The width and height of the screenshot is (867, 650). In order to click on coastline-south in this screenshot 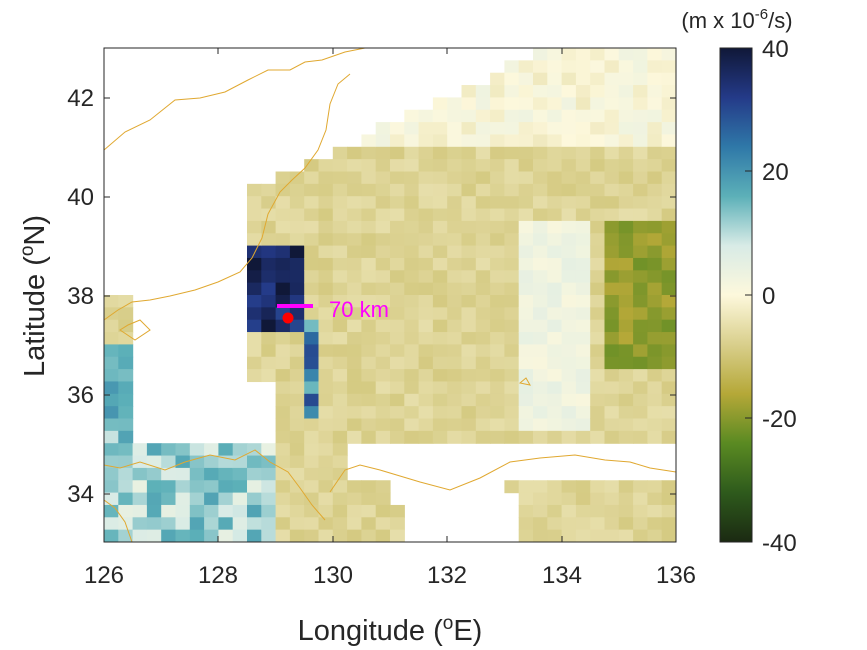, I will do `click(215, 485)`.